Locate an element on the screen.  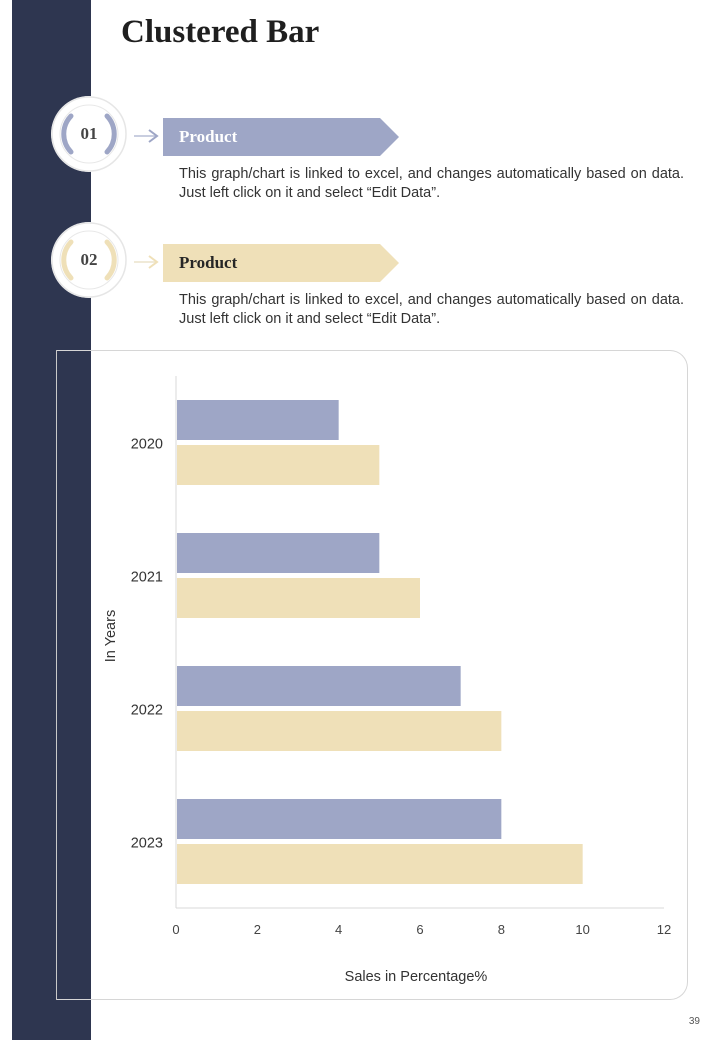
y-tick-label: 2022 is located at coordinates (147, 711).